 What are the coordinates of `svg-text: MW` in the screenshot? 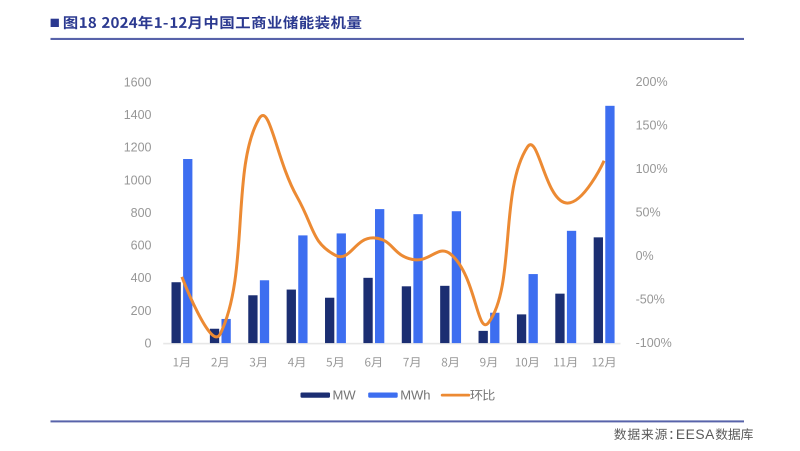 It's located at (345, 395).